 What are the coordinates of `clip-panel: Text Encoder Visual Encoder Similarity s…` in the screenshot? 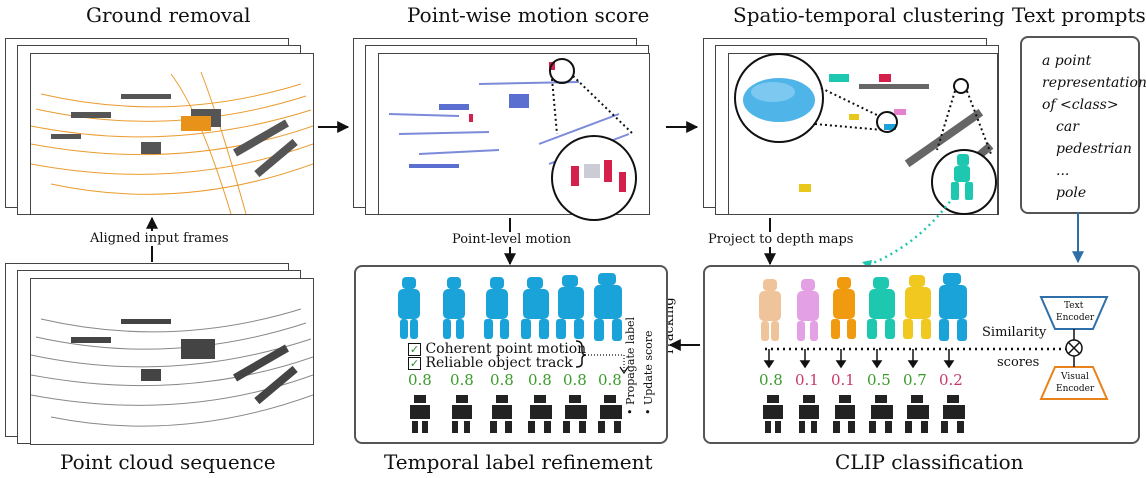 It's located at (921, 354).